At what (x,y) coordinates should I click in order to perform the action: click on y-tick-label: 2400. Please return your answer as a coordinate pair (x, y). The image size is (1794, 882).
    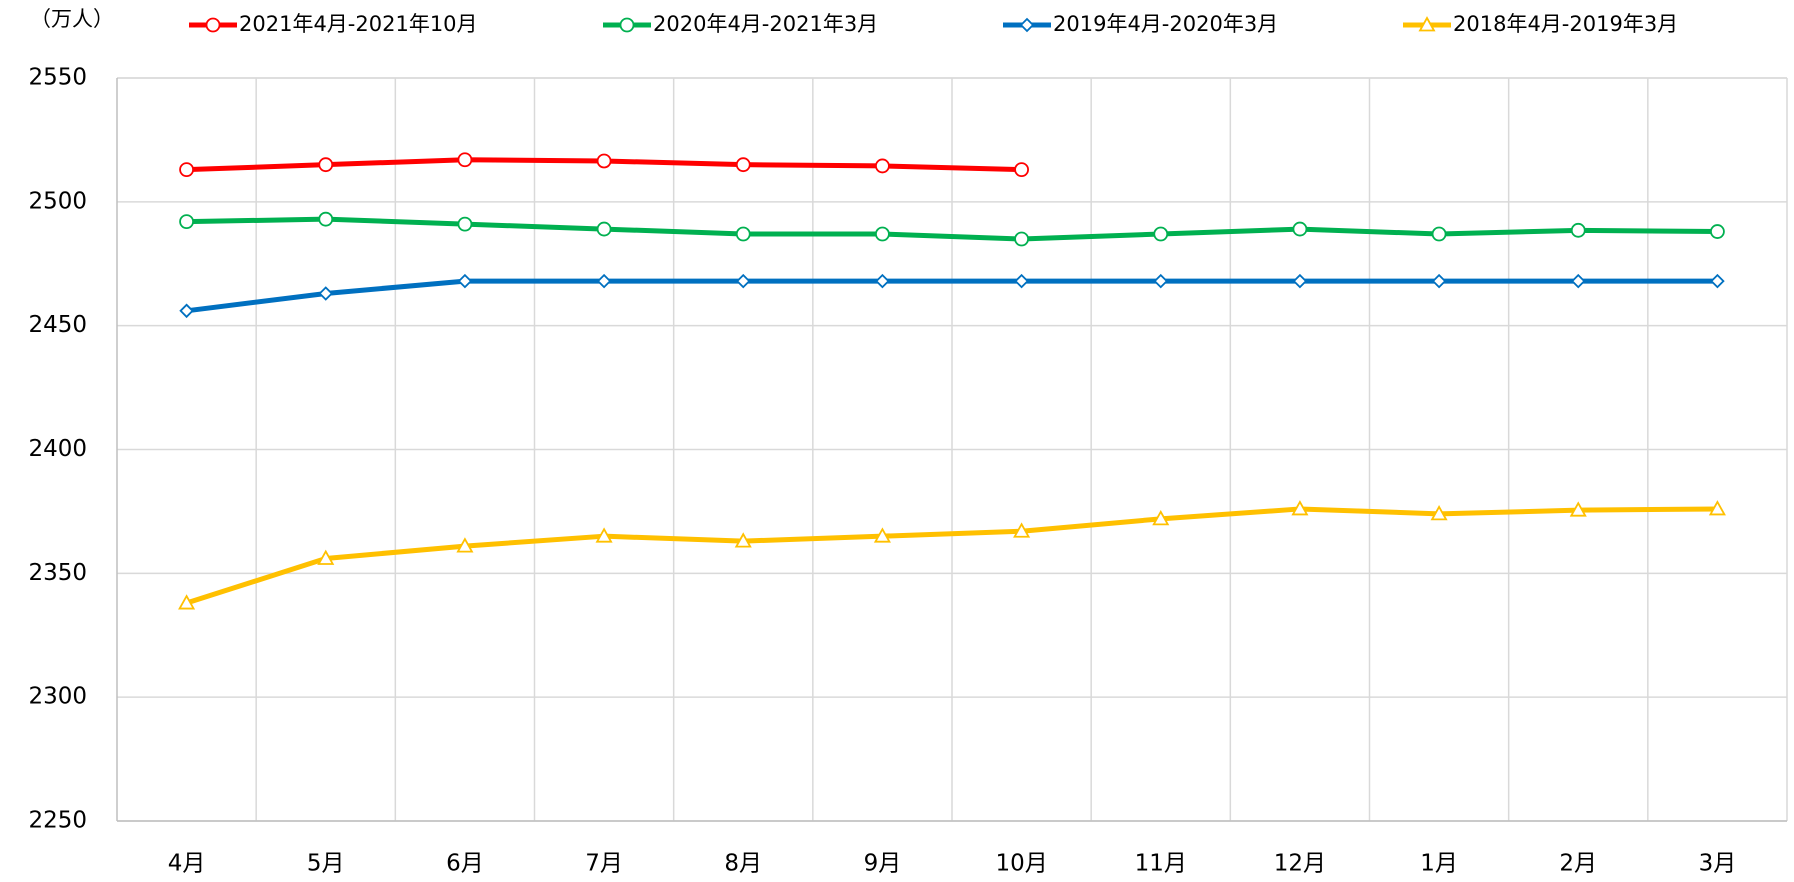
    Looking at the image, I should click on (57, 449).